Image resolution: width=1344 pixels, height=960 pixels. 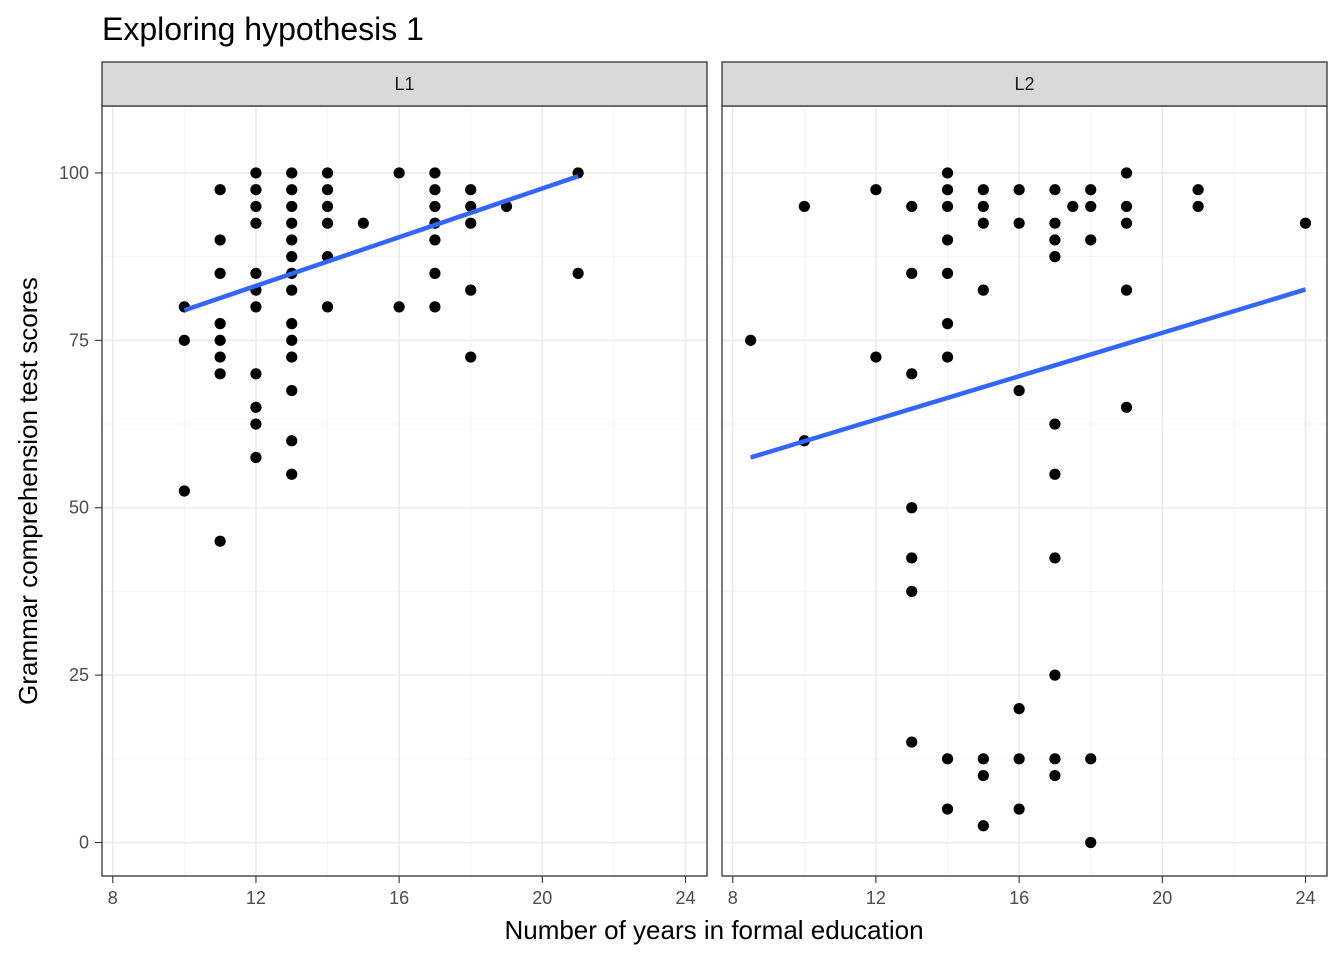 I want to click on x-tick-label: 24, so click(x=1306, y=898).